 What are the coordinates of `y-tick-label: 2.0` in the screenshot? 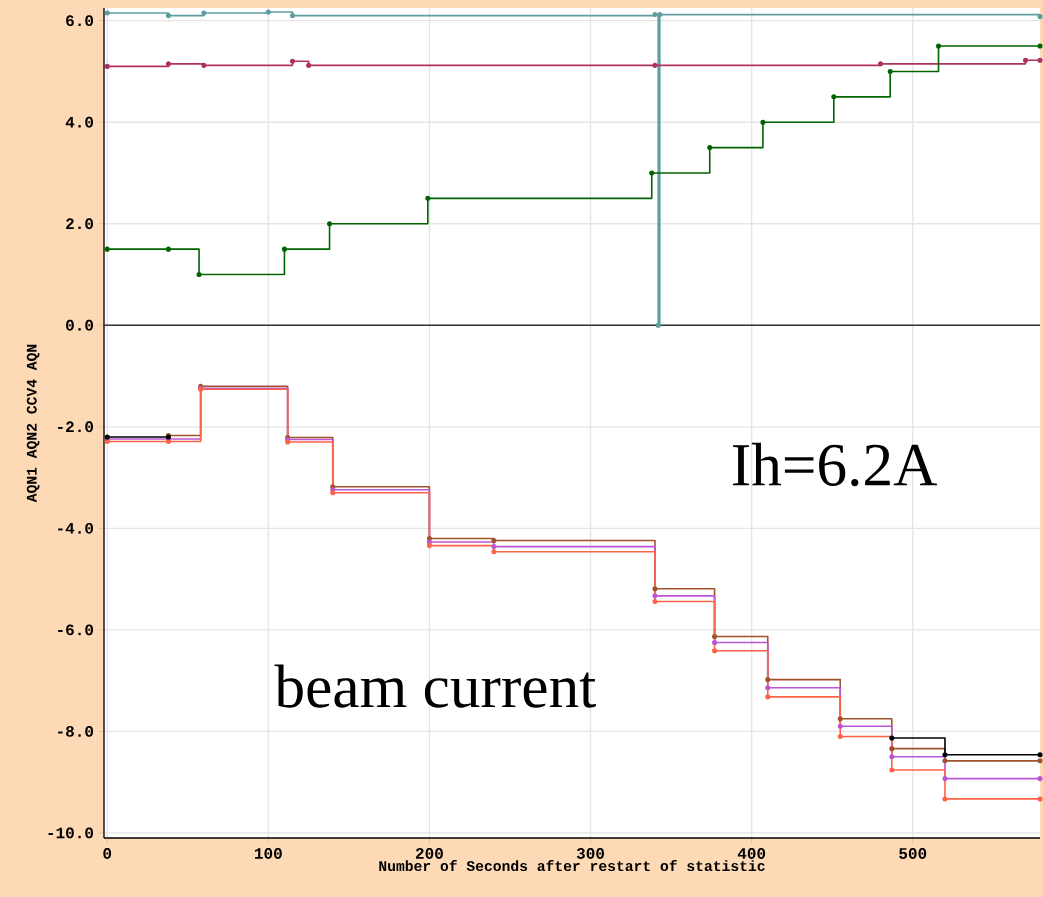 It's located at (80, 224).